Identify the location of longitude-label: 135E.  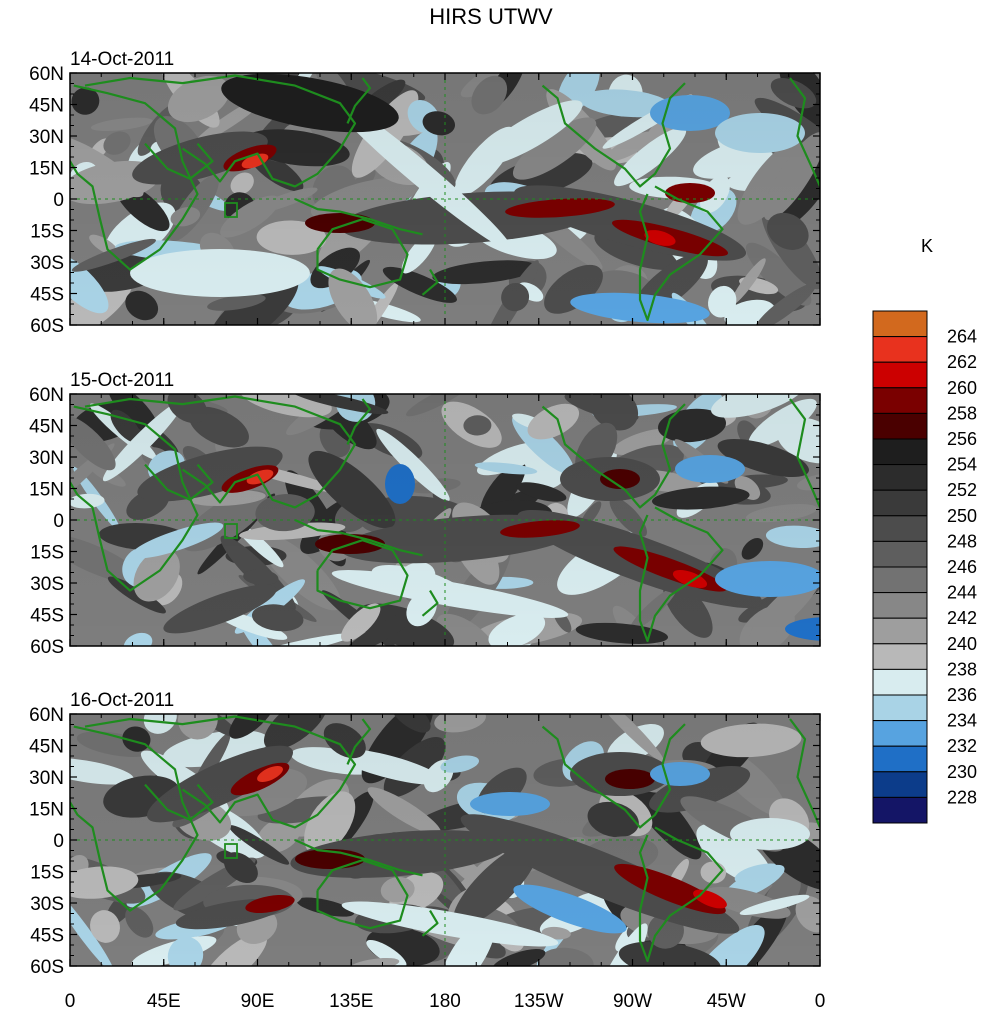
(351, 1001).